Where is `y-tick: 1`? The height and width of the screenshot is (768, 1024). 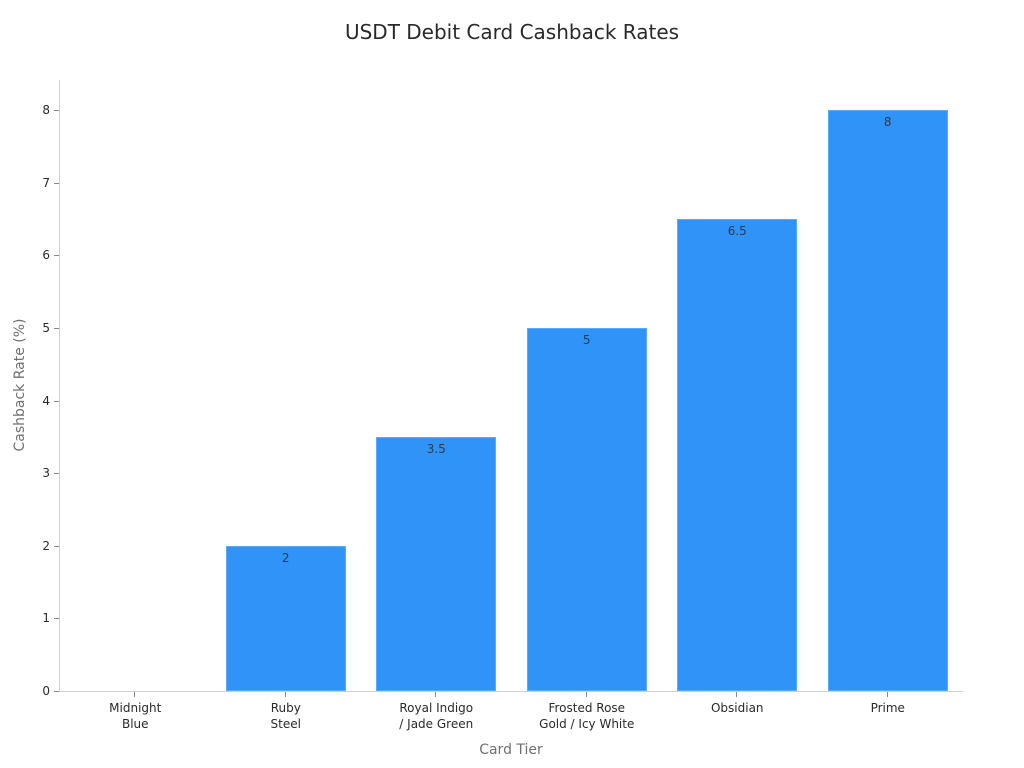 y-tick: 1 is located at coordinates (45, 618).